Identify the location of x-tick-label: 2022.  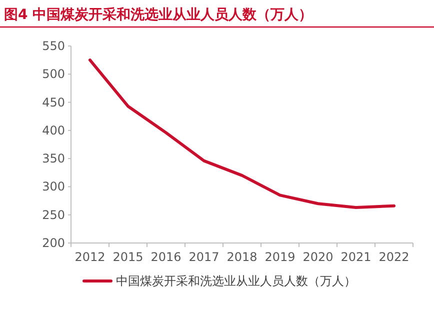
(394, 257).